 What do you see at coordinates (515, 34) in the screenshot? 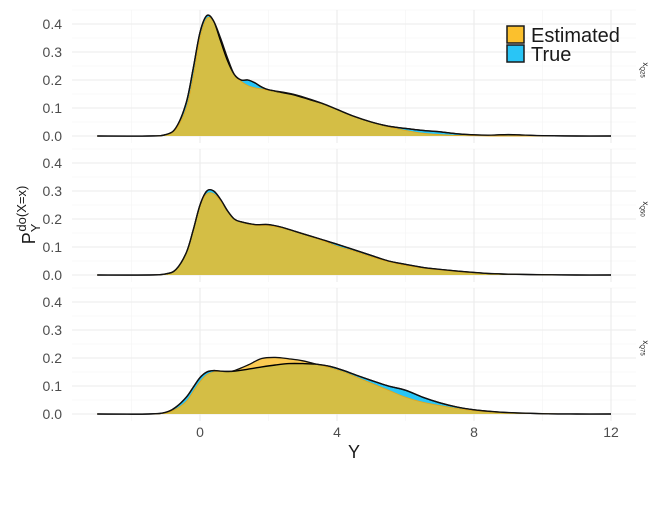
I see `legend-key-estimated` at bounding box center [515, 34].